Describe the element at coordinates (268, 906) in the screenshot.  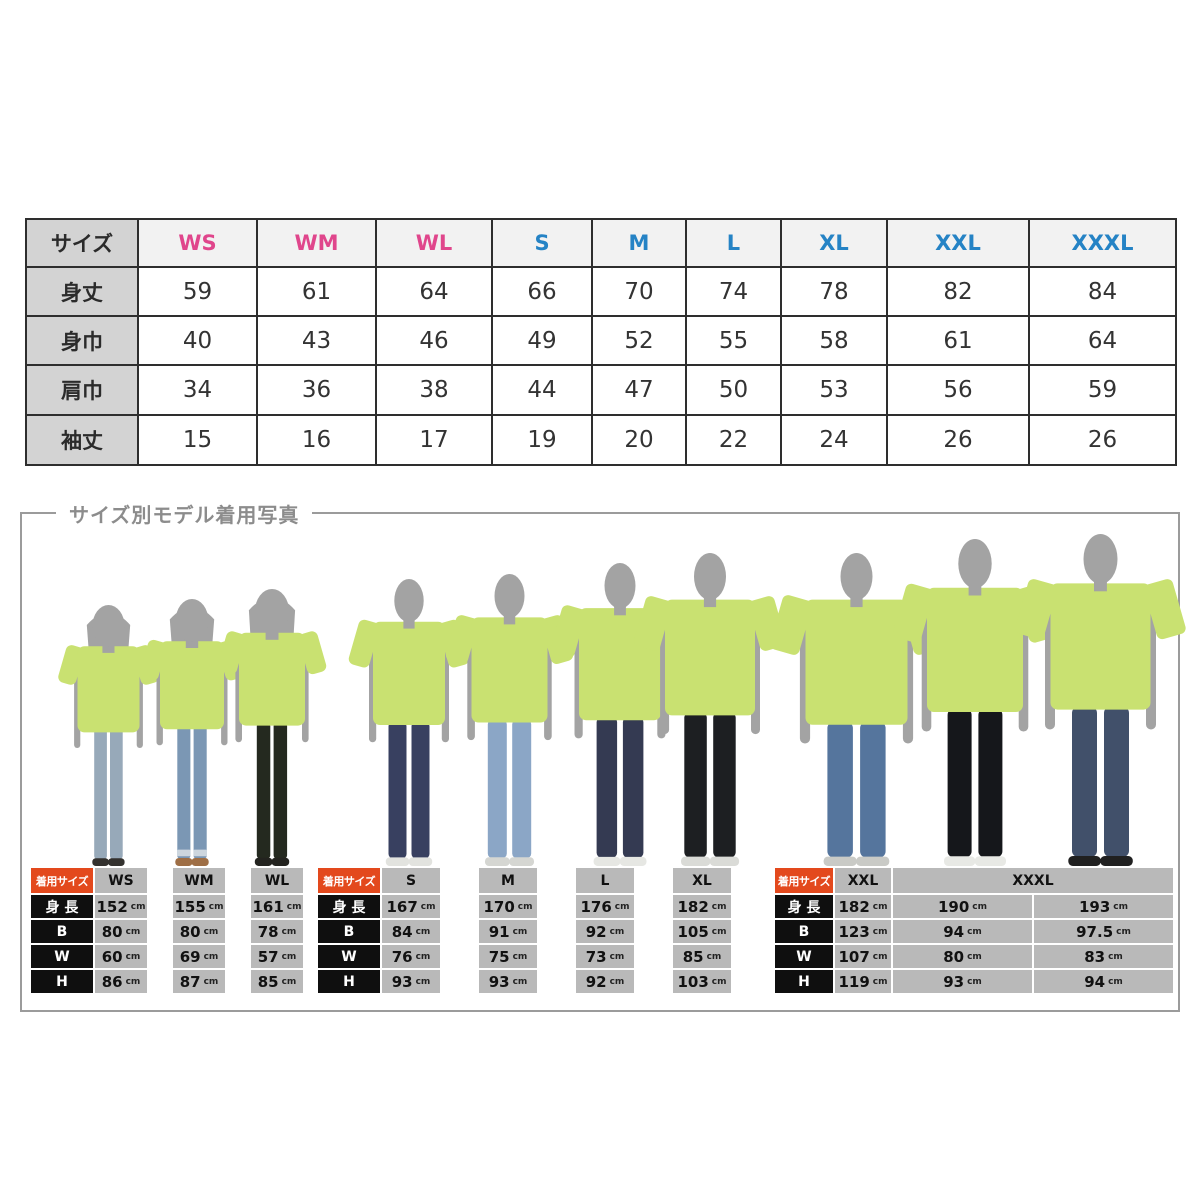
I see `stat-number: 161` at that location.